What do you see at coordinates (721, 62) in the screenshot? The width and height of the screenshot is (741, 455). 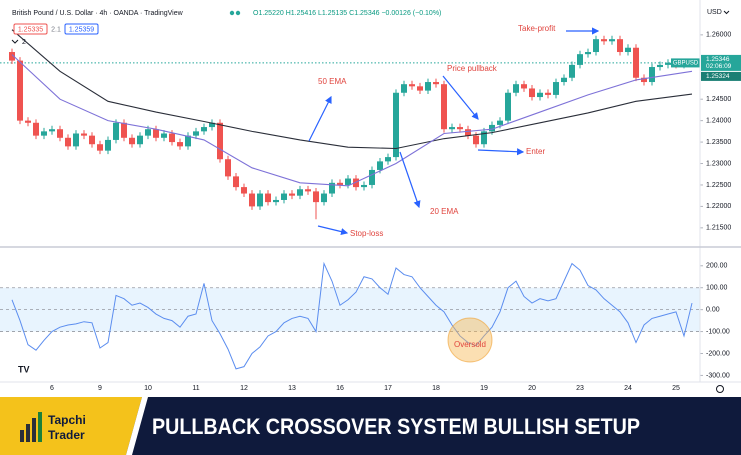 I see `last-price-tag` at bounding box center [721, 62].